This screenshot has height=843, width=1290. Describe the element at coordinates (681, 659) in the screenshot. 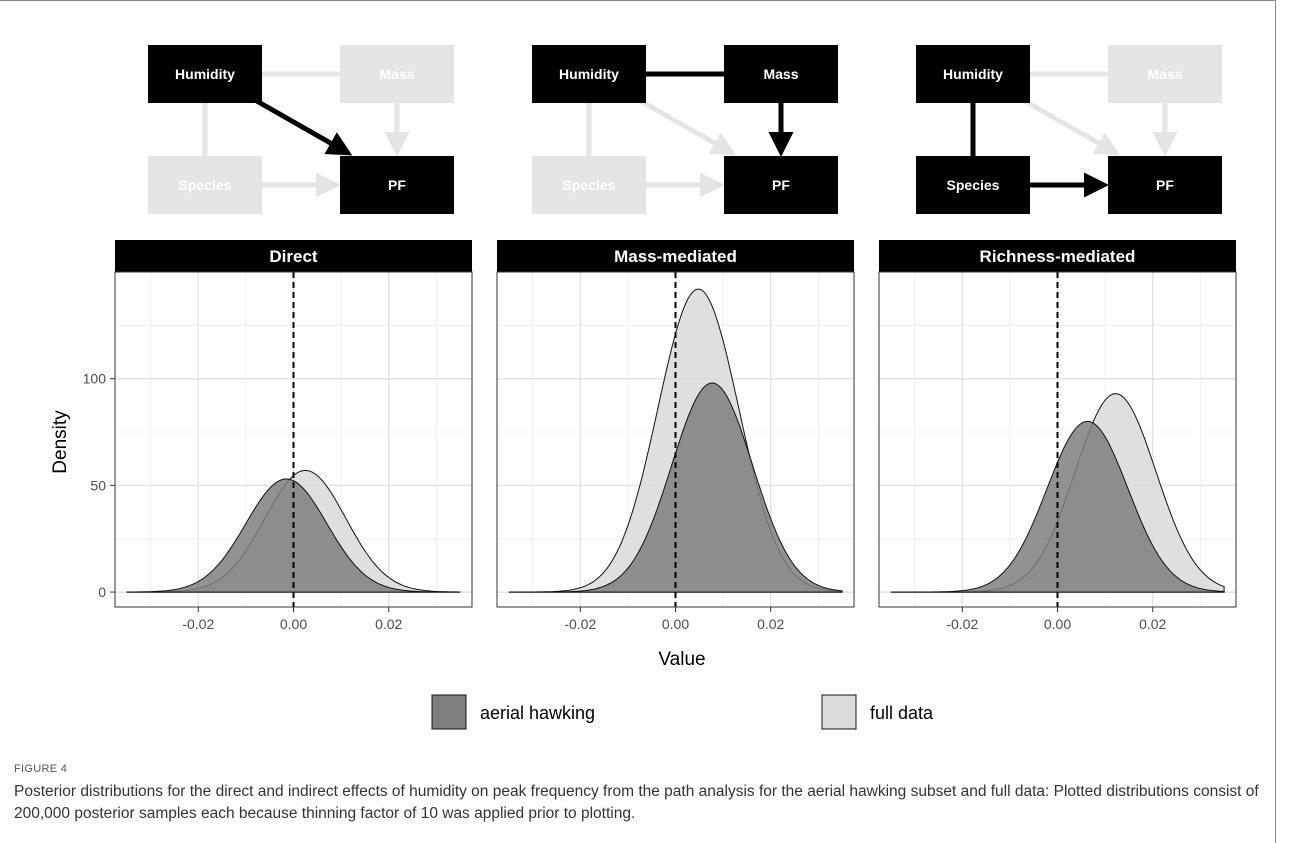

I see `x-axis-title: Value` at that location.